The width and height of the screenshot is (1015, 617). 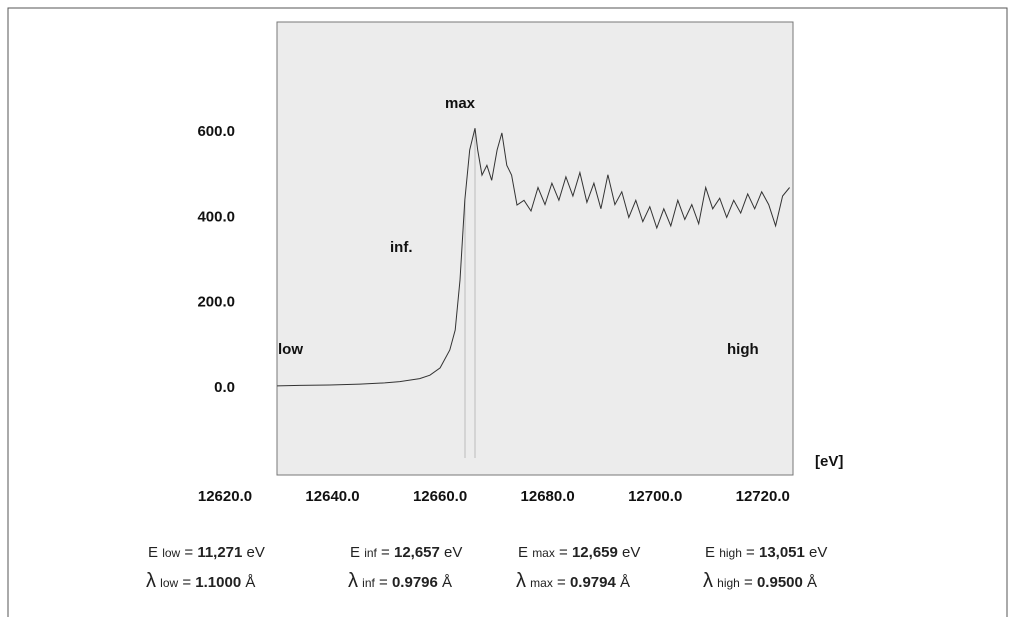 What do you see at coordinates (216, 131) in the screenshot?
I see `y-tick-label: 600.0` at bounding box center [216, 131].